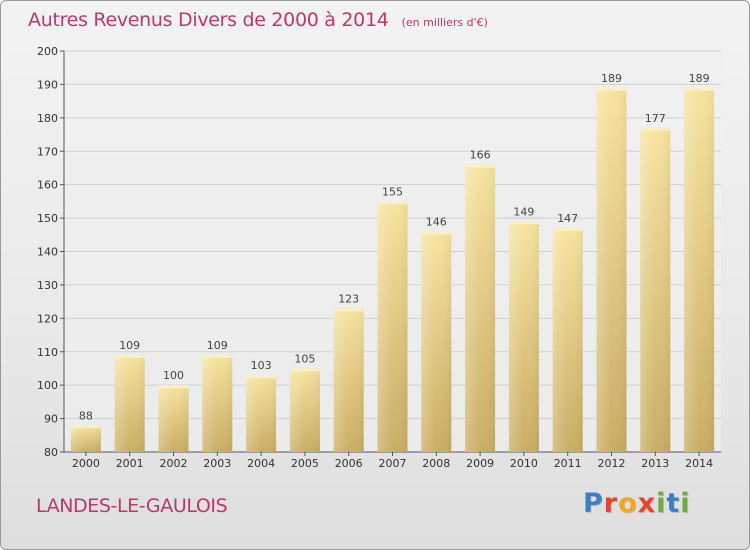 This screenshot has height=550, width=750. Describe the element at coordinates (305, 463) in the screenshot. I see `x-tick-label: 2005` at that location.